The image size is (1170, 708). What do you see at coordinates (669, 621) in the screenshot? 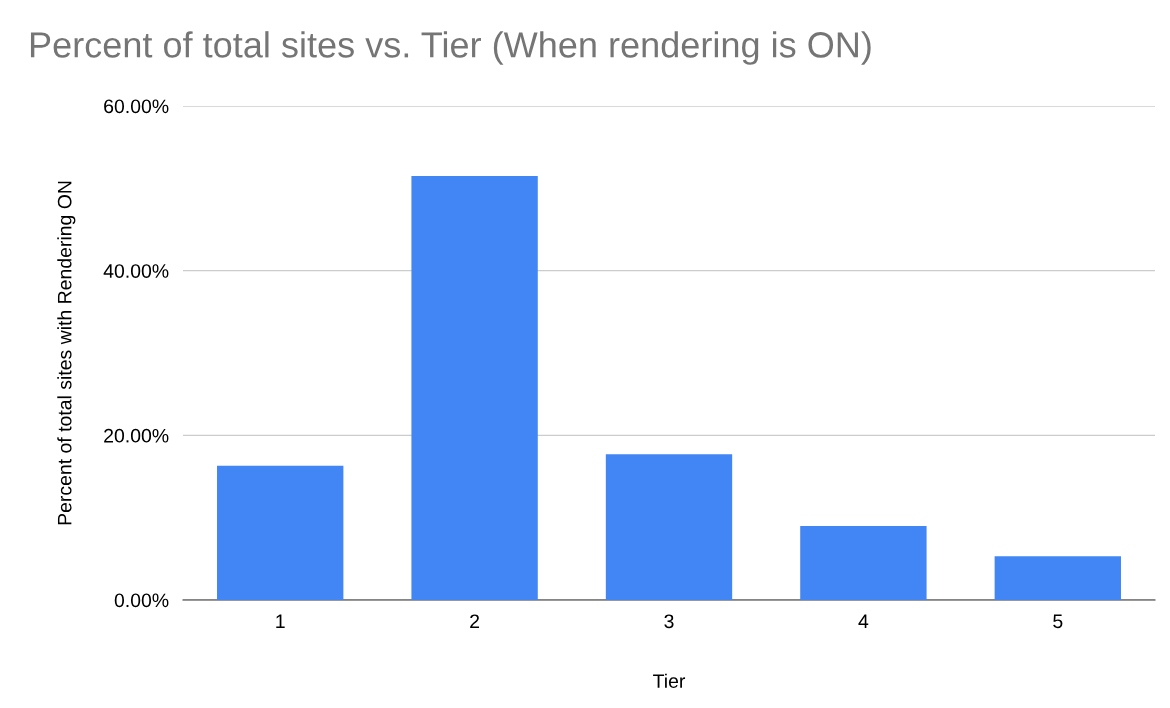
I see `x-tick-label: 3` at bounding box center [669, 621].